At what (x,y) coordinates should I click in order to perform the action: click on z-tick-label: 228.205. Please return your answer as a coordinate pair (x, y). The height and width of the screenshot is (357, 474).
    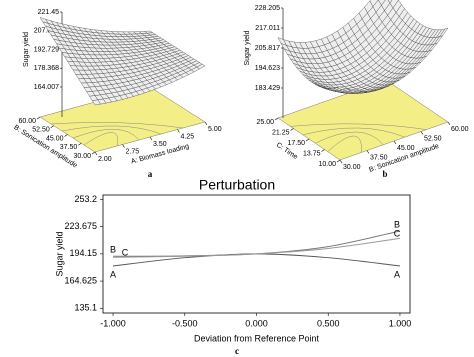
    Looking at the image, I should click on (267, 8).